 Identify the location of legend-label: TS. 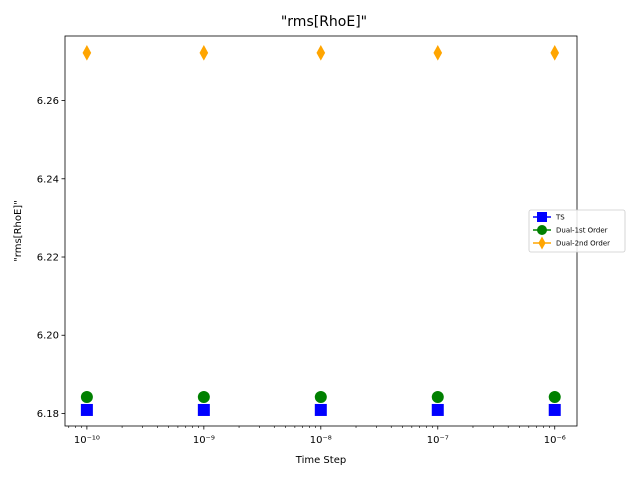
(560, 218).